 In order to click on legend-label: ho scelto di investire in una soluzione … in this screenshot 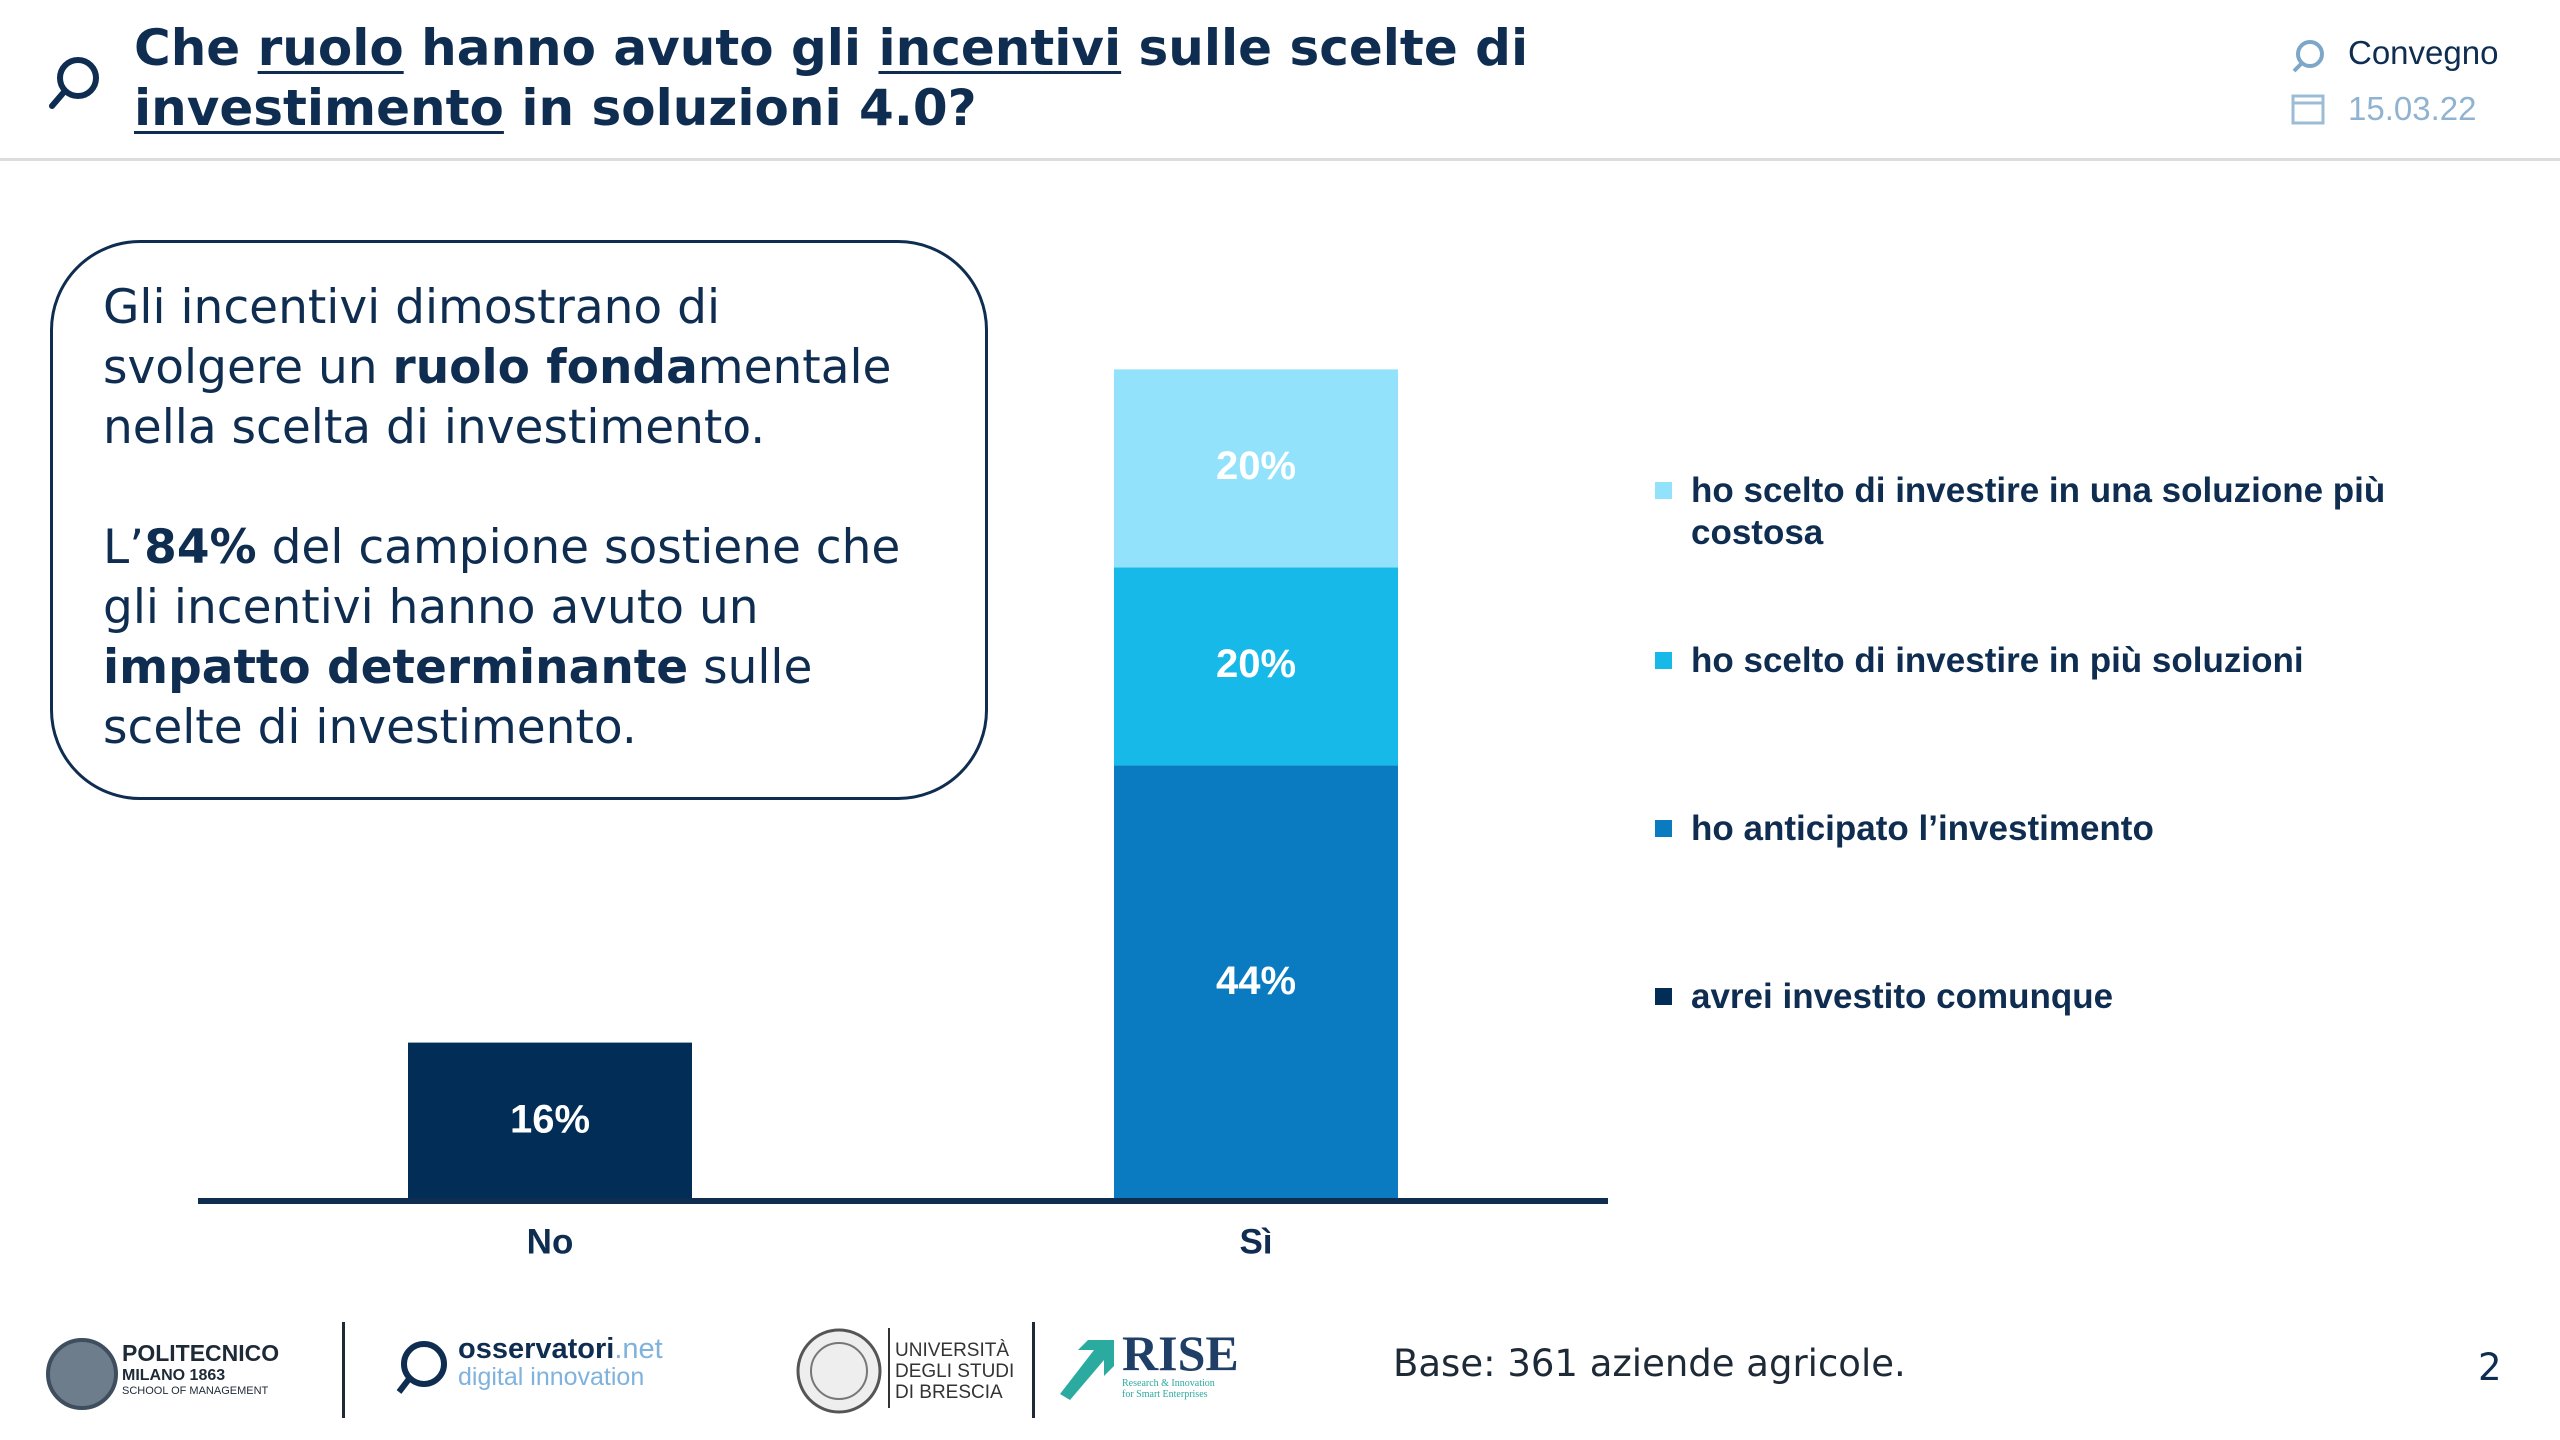, I will do `click(2038, 511)`.